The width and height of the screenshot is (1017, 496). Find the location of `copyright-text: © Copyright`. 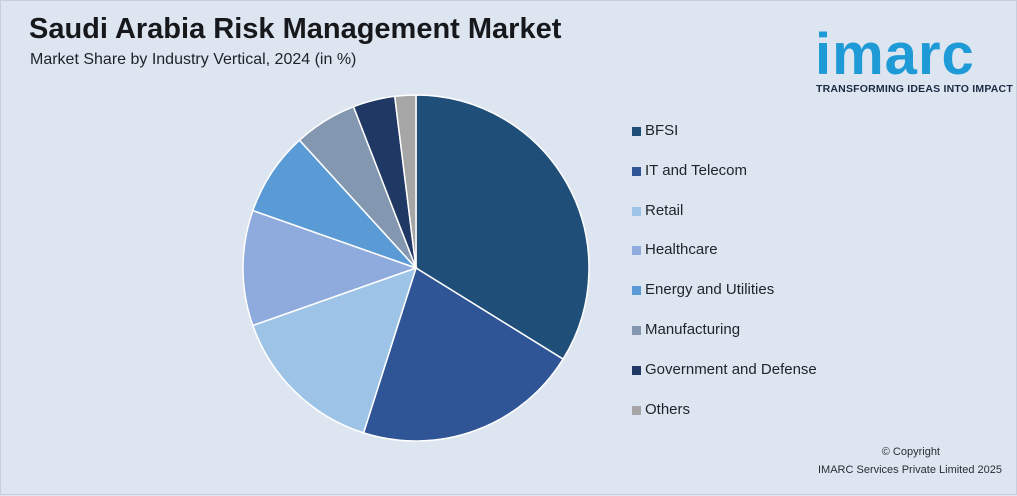

copyright-text: © Copyright is located at coordinates (910, 452).